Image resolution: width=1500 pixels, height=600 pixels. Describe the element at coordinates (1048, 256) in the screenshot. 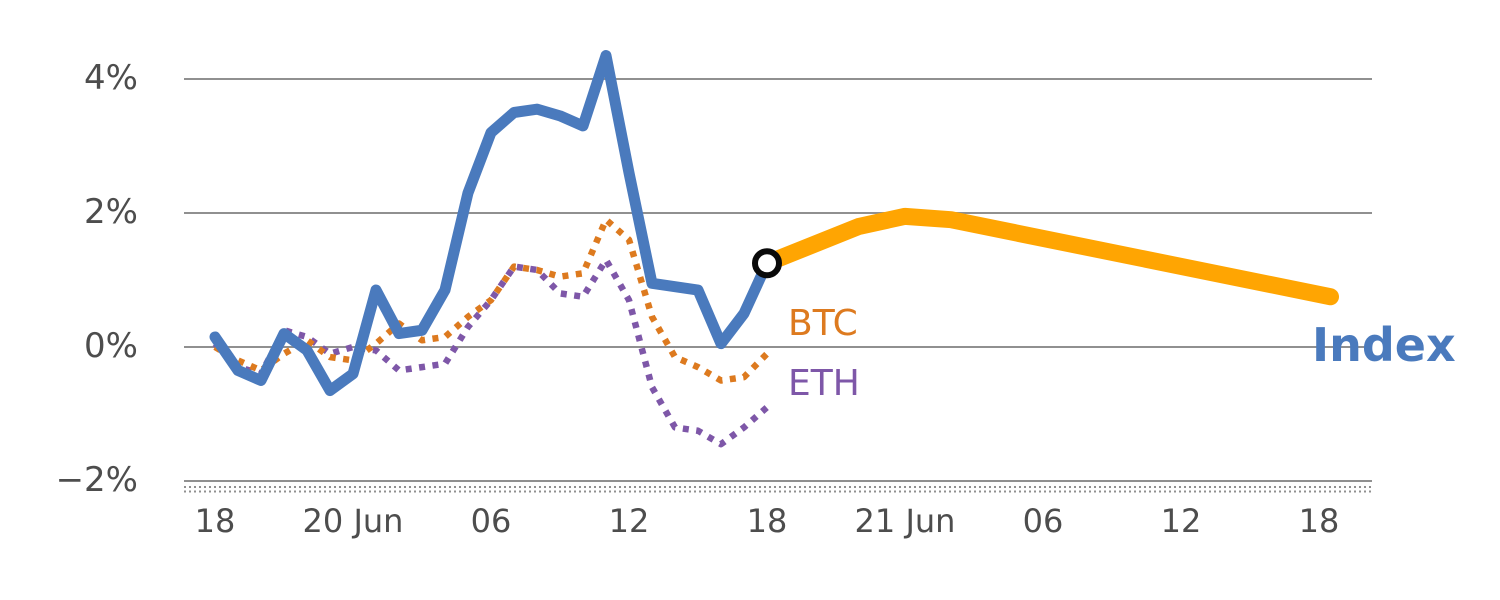

I see `index-forecast-line` at that location.